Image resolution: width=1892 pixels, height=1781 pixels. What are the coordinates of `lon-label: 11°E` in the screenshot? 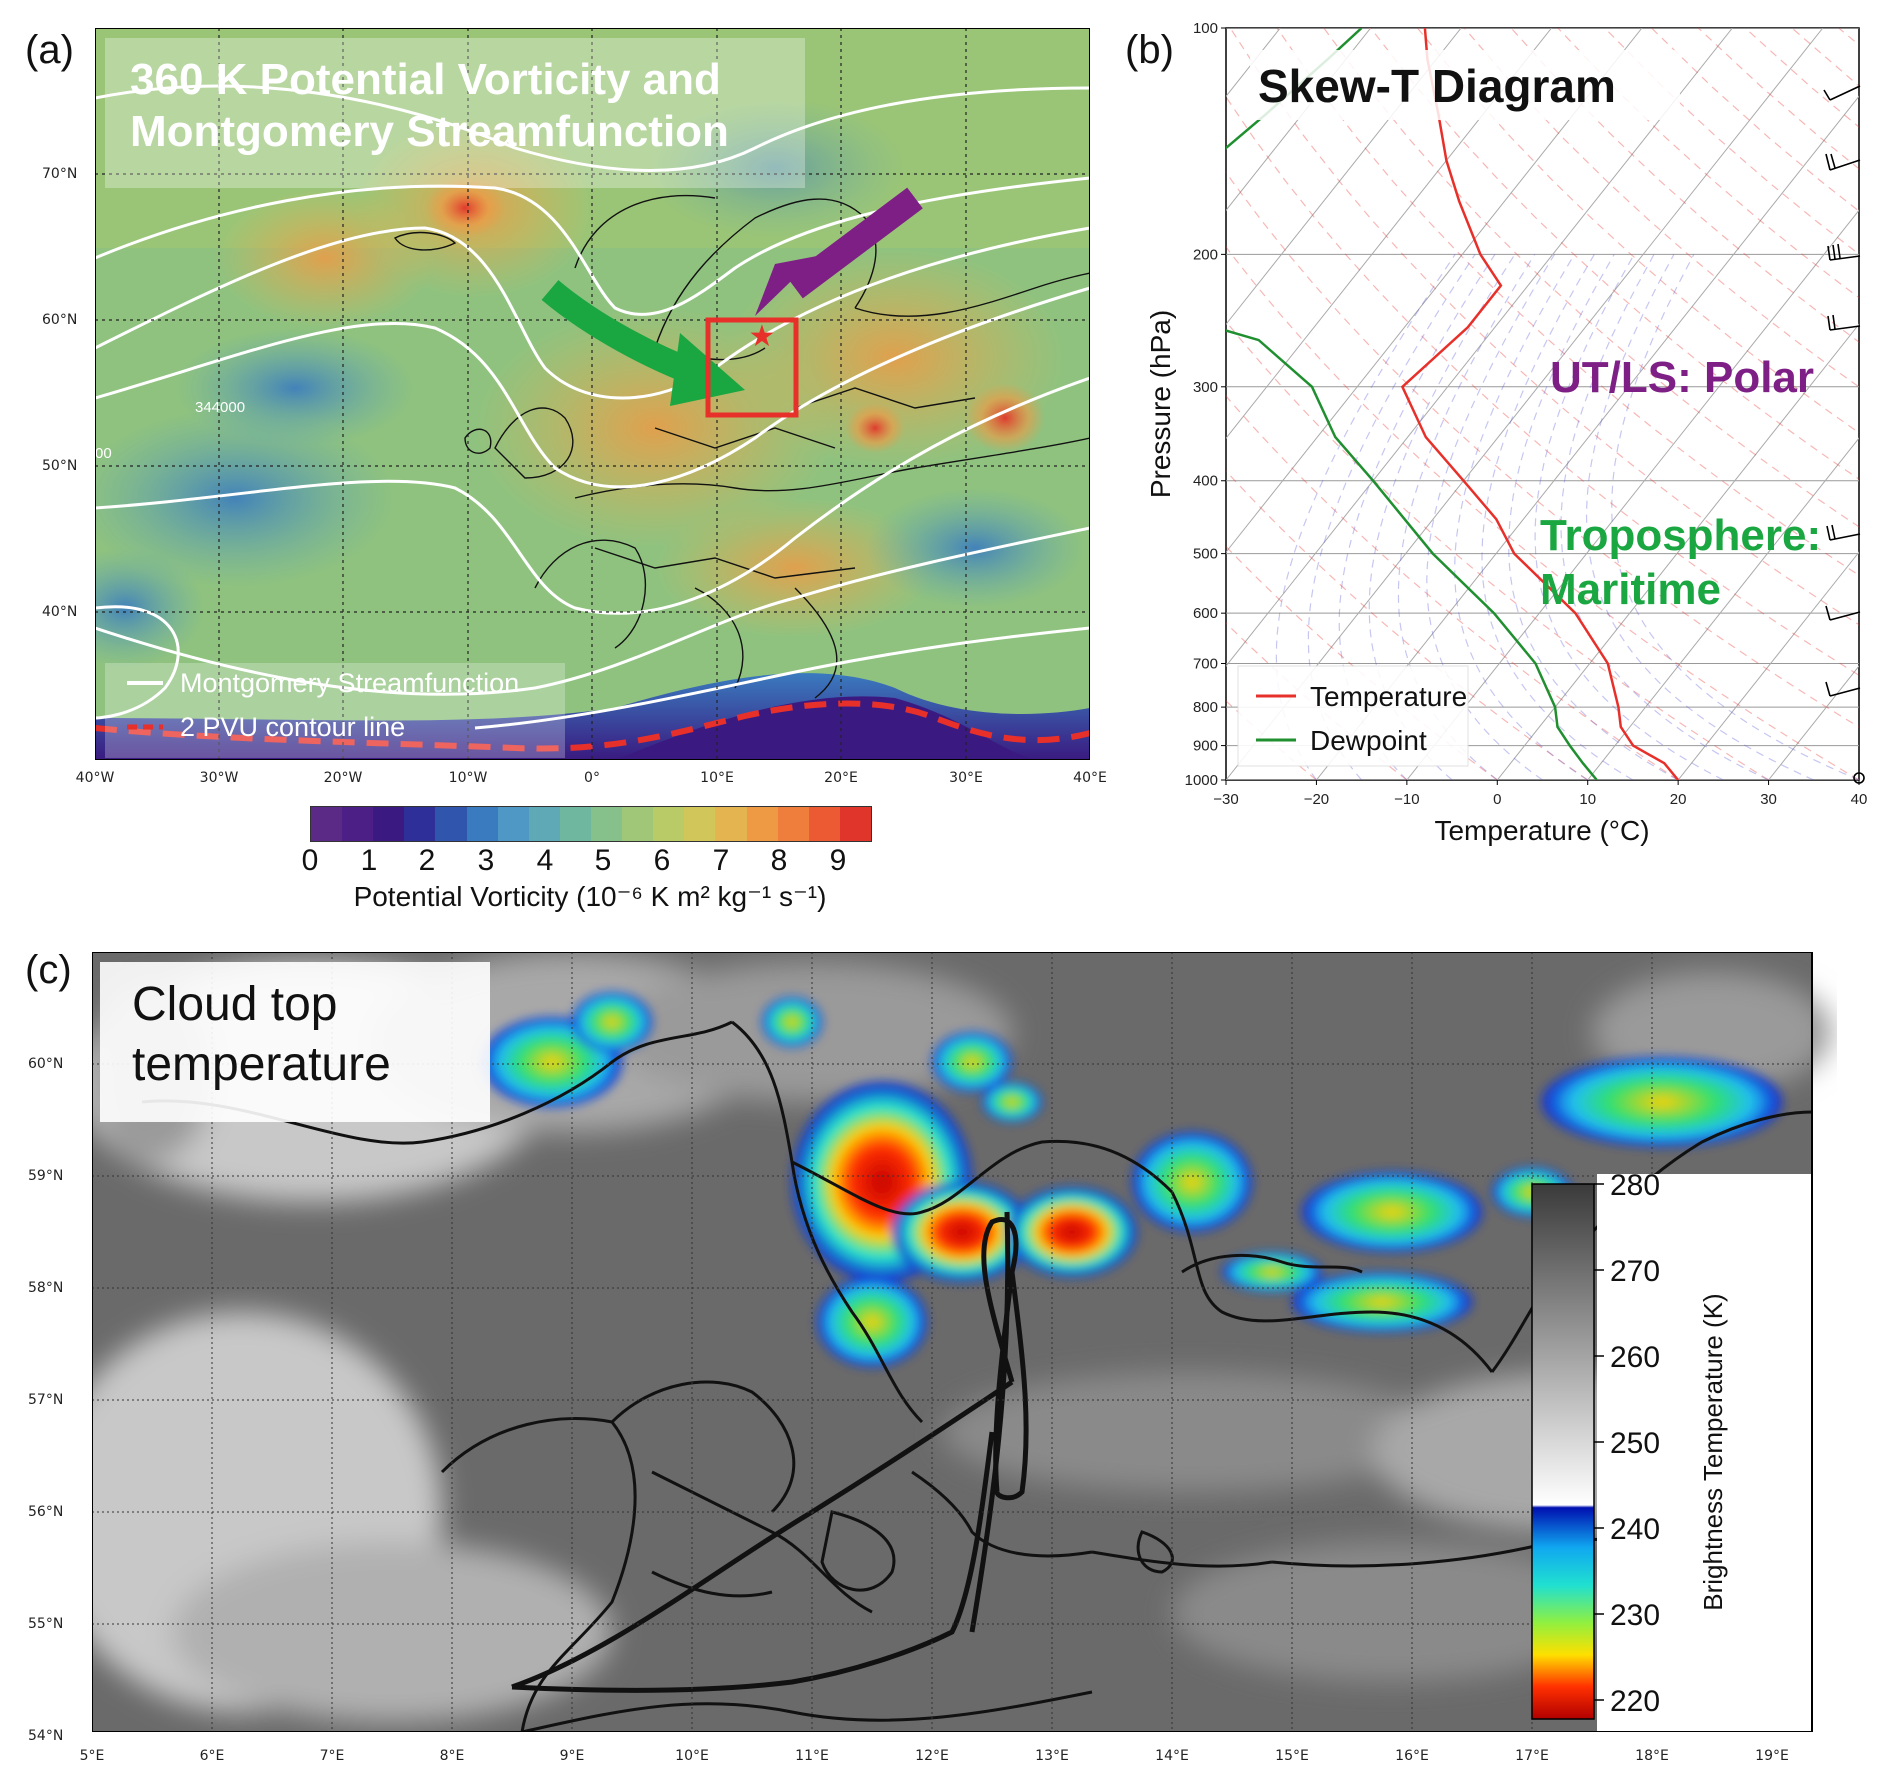 It's located at (812, 1756).